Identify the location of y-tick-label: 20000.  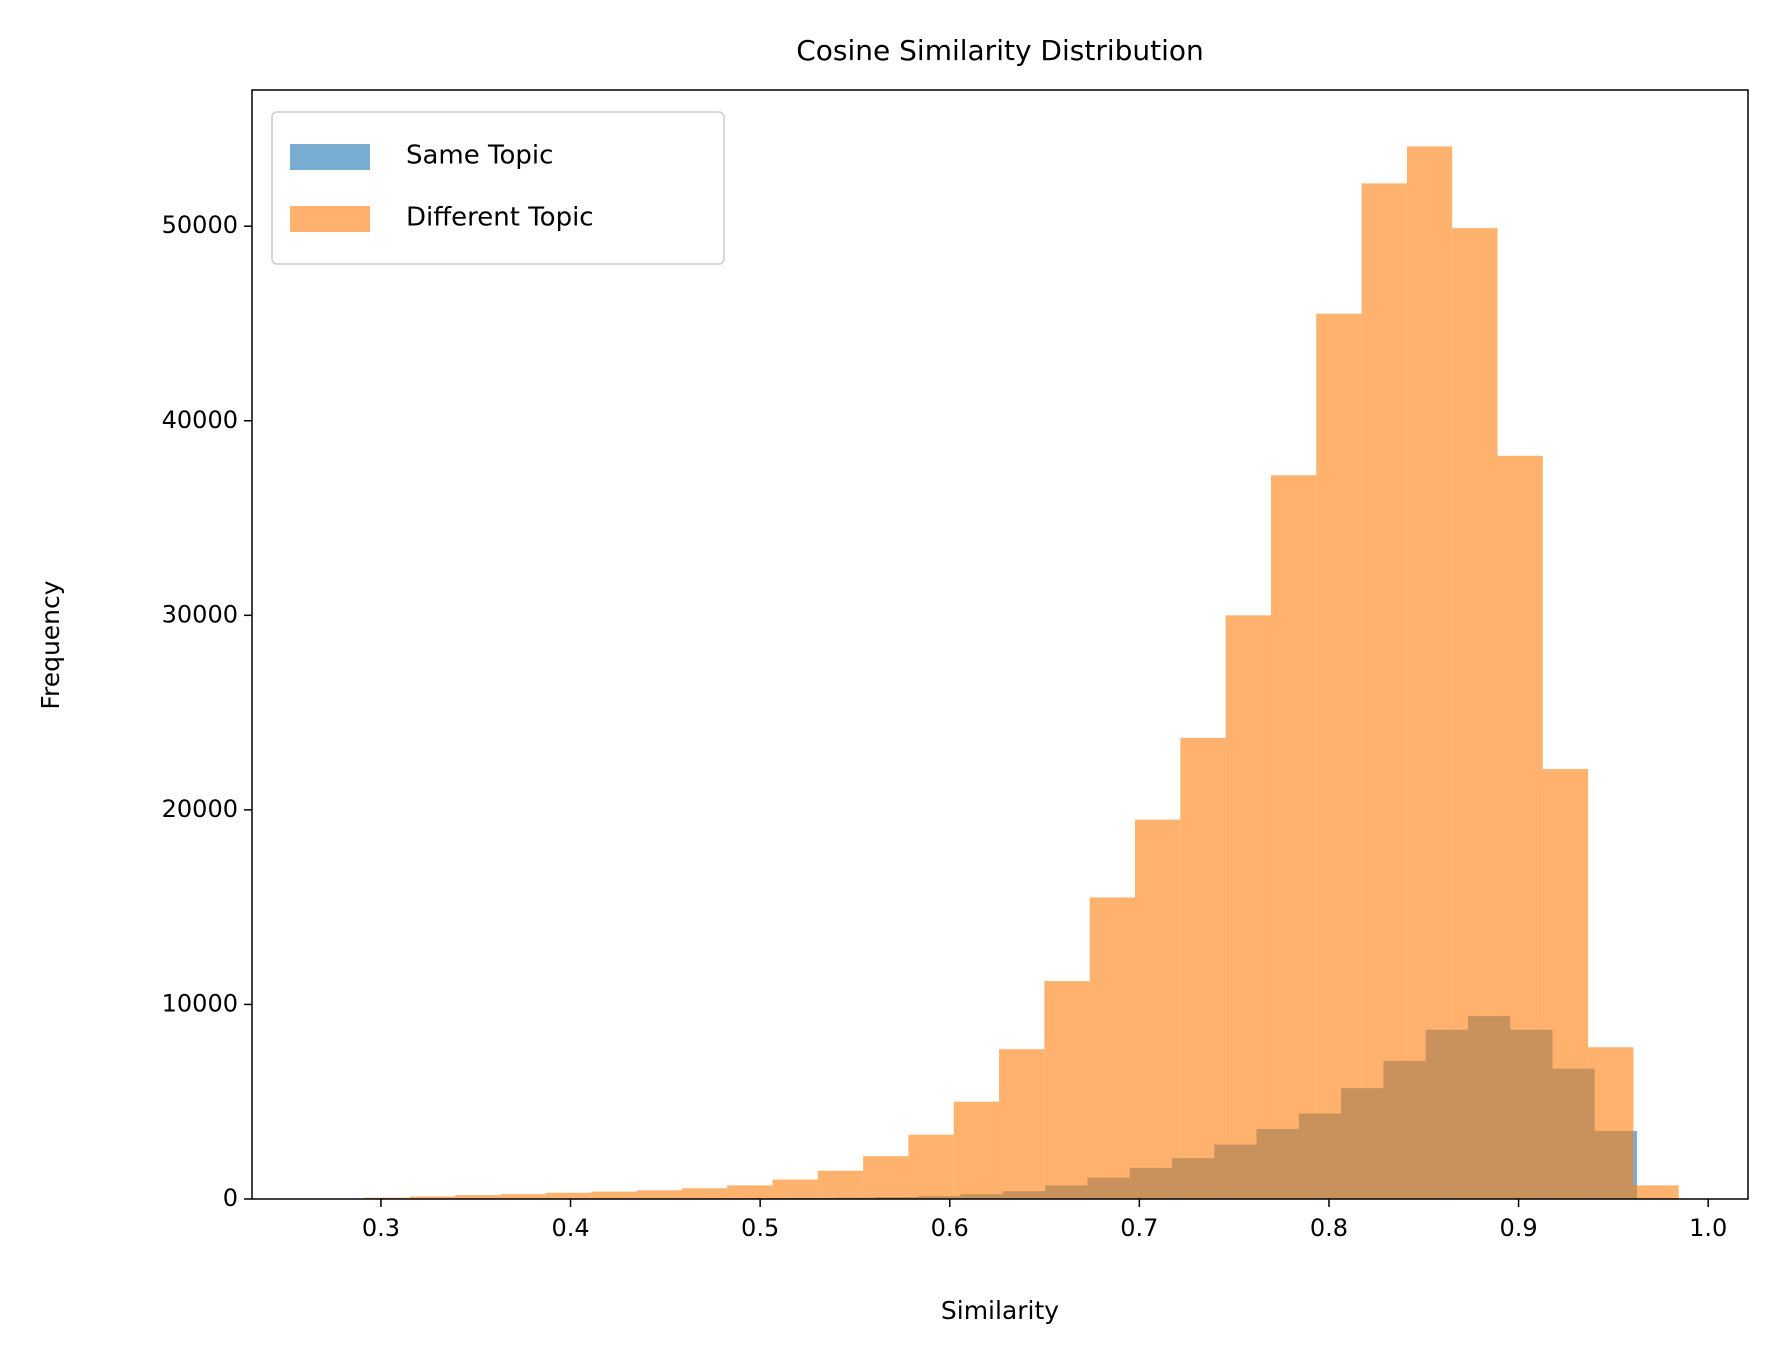
(200, 809).